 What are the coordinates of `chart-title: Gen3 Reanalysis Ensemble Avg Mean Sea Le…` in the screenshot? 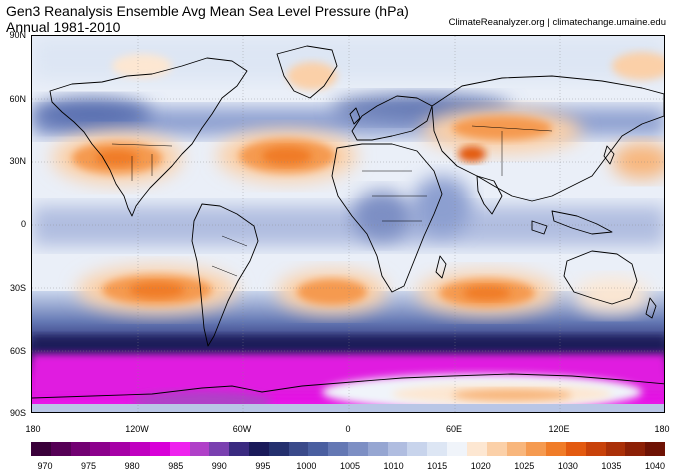 It's located at (207, 19).